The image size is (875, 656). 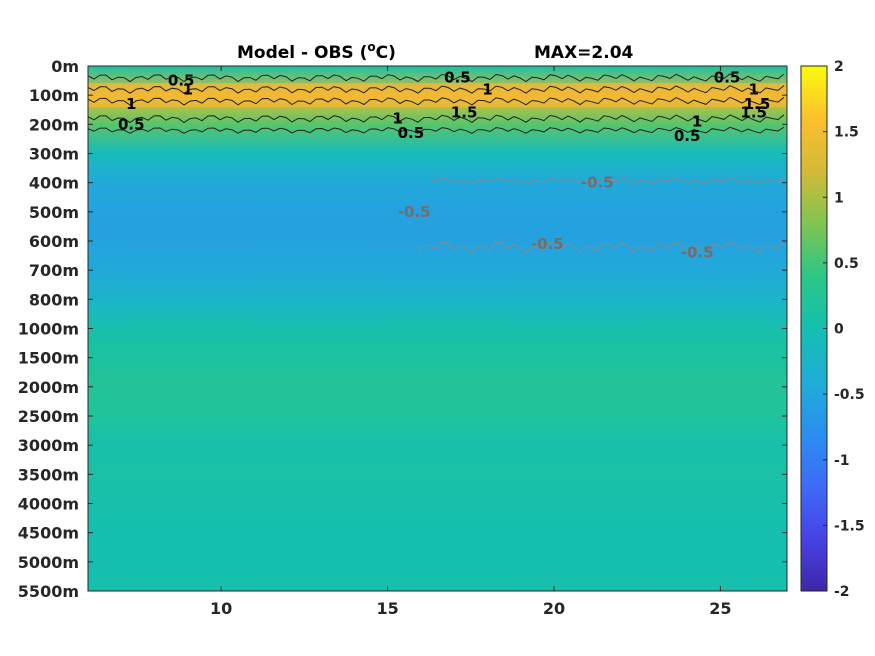 What do you see at coordinates (48, 387) in the screenshot?
I see `y-tick-label: 2000m` at bounding box center [48, 387].